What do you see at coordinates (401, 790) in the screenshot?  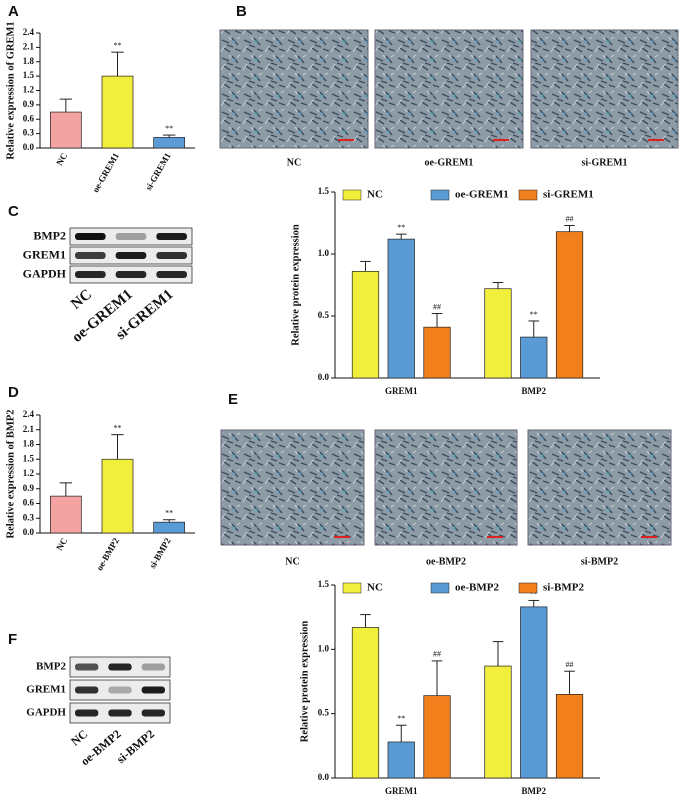 I see `x-tick-label: GREM1` at bounding box center [401, 790].